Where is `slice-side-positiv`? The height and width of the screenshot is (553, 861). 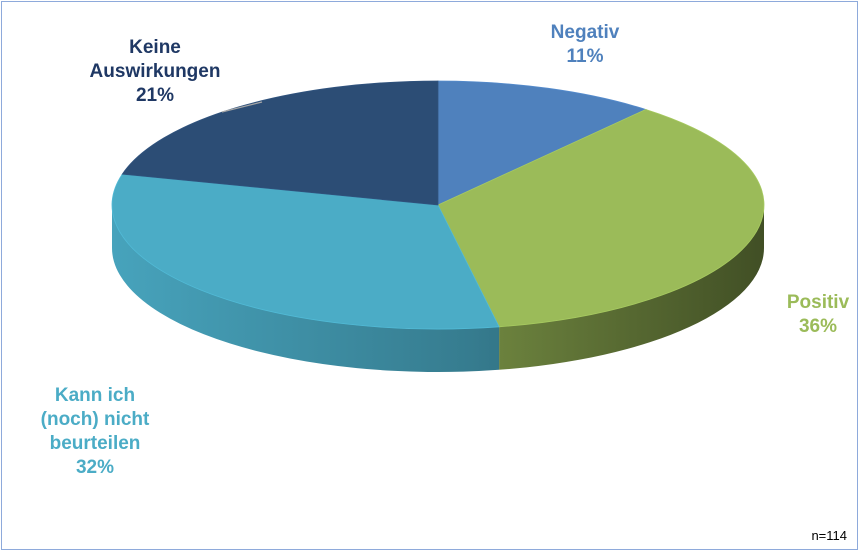 slice-side-positiv is located at coordinates (631, 287).